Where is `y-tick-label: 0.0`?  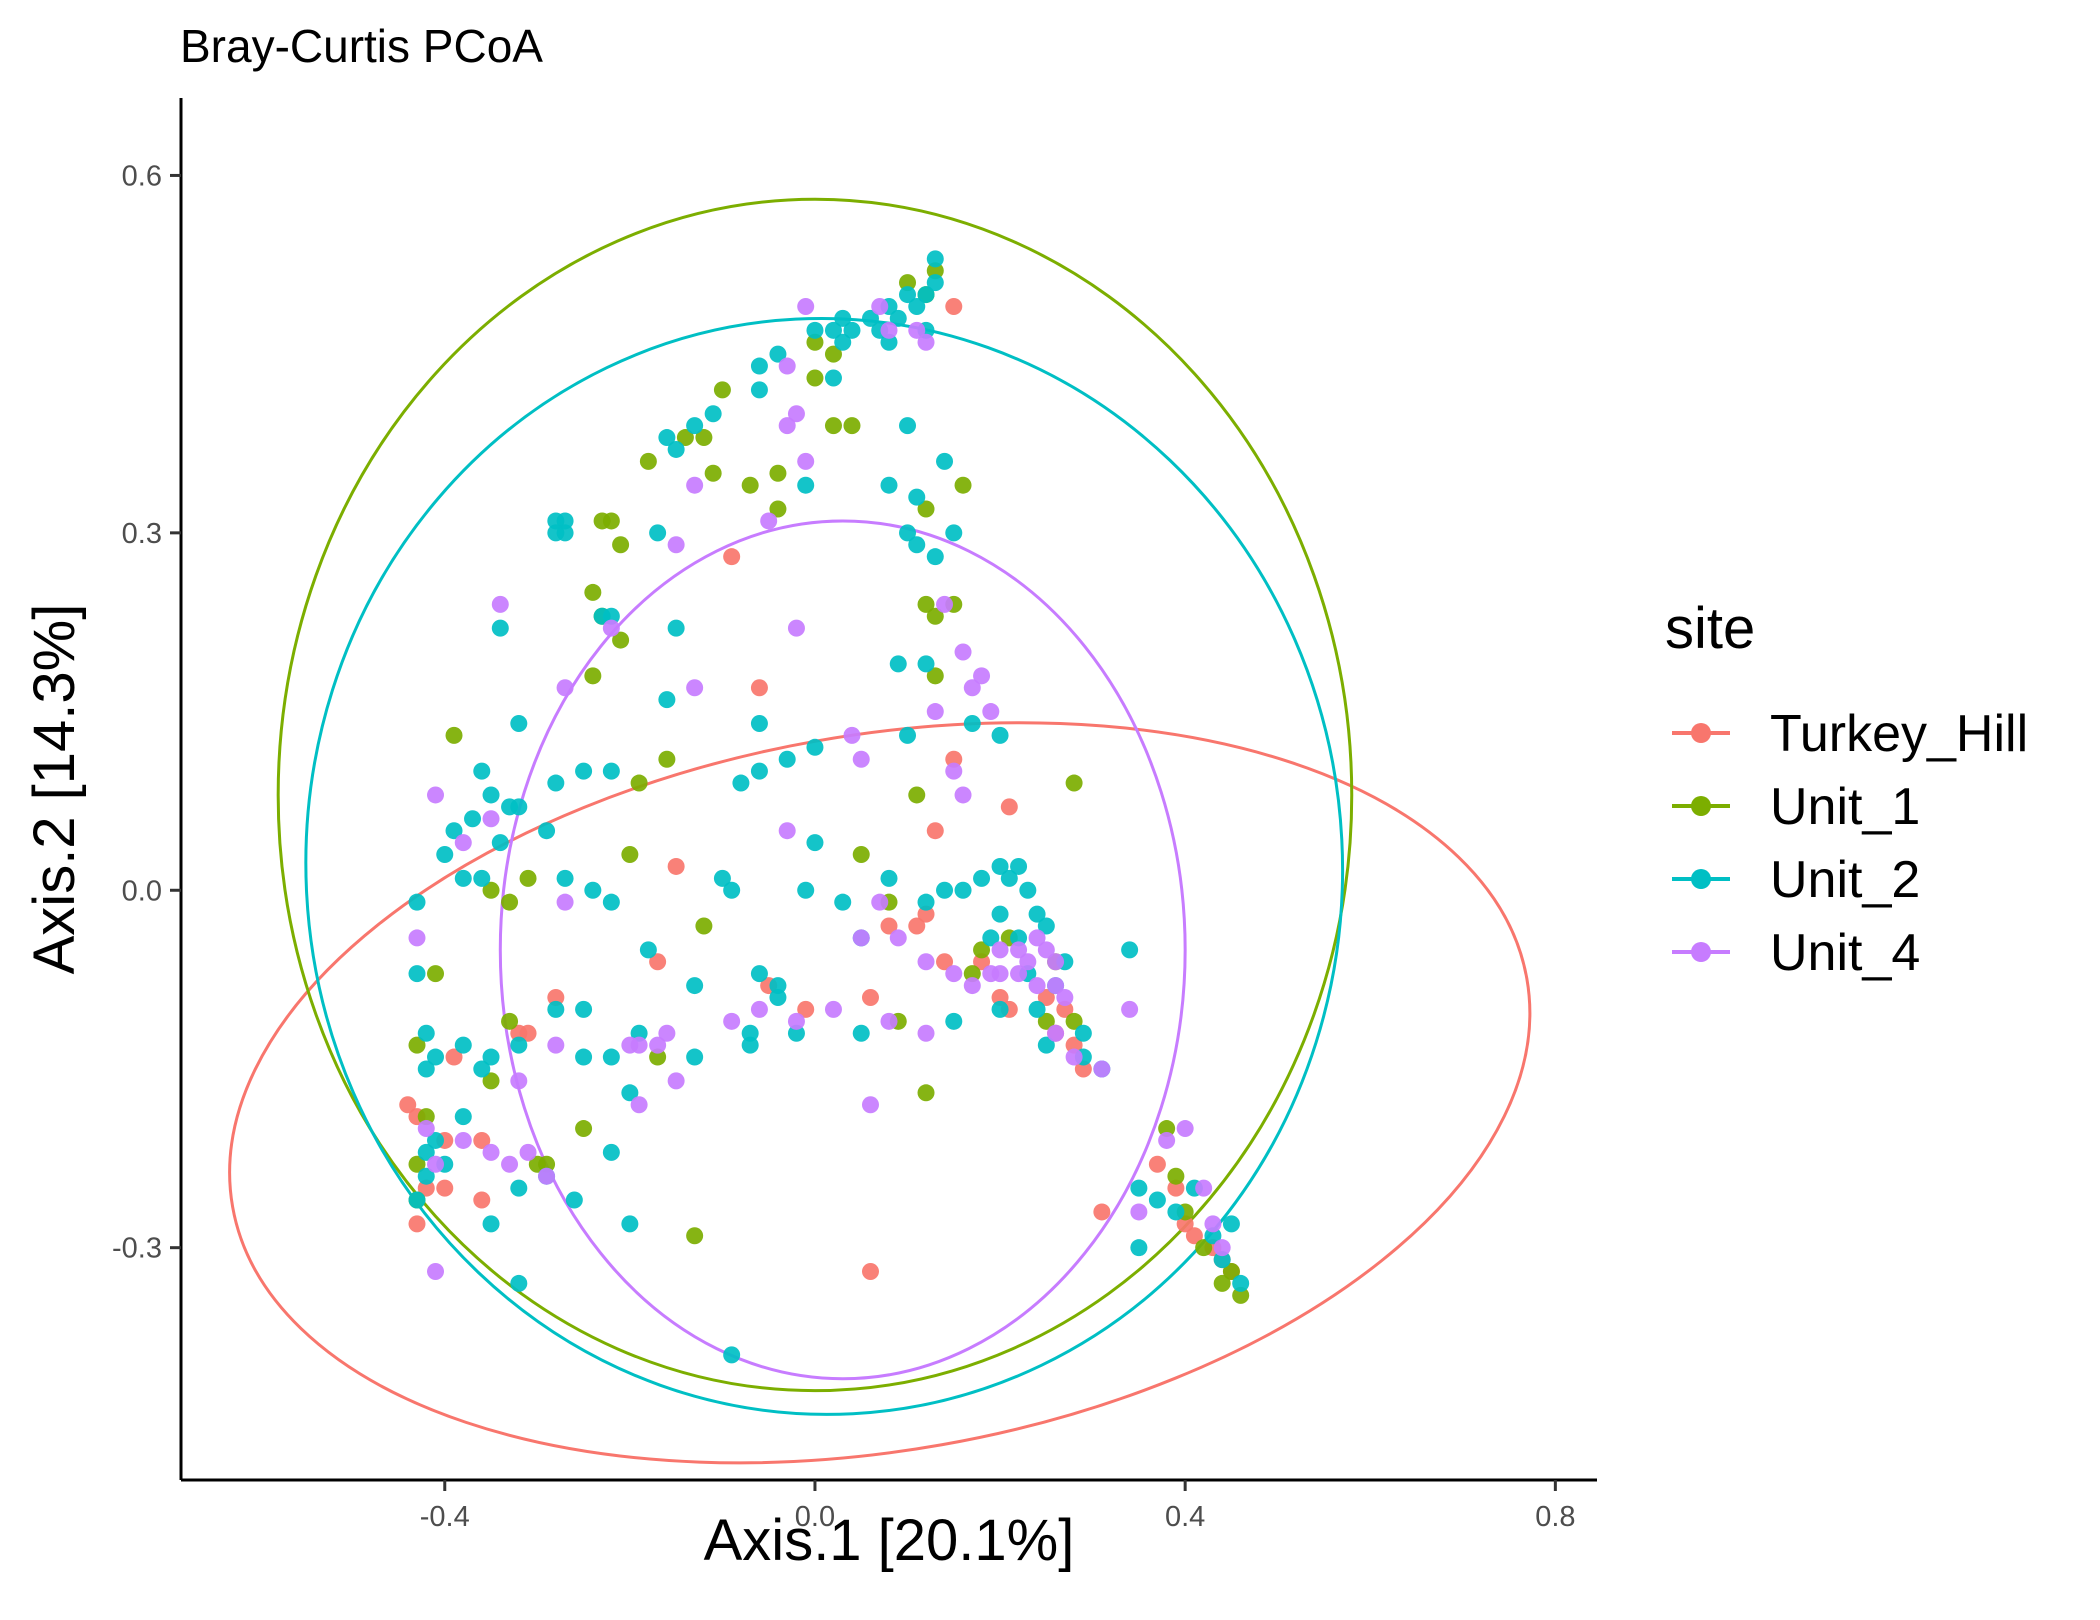
y-tick-label: 0.0 is located at coordinates (142, 891).